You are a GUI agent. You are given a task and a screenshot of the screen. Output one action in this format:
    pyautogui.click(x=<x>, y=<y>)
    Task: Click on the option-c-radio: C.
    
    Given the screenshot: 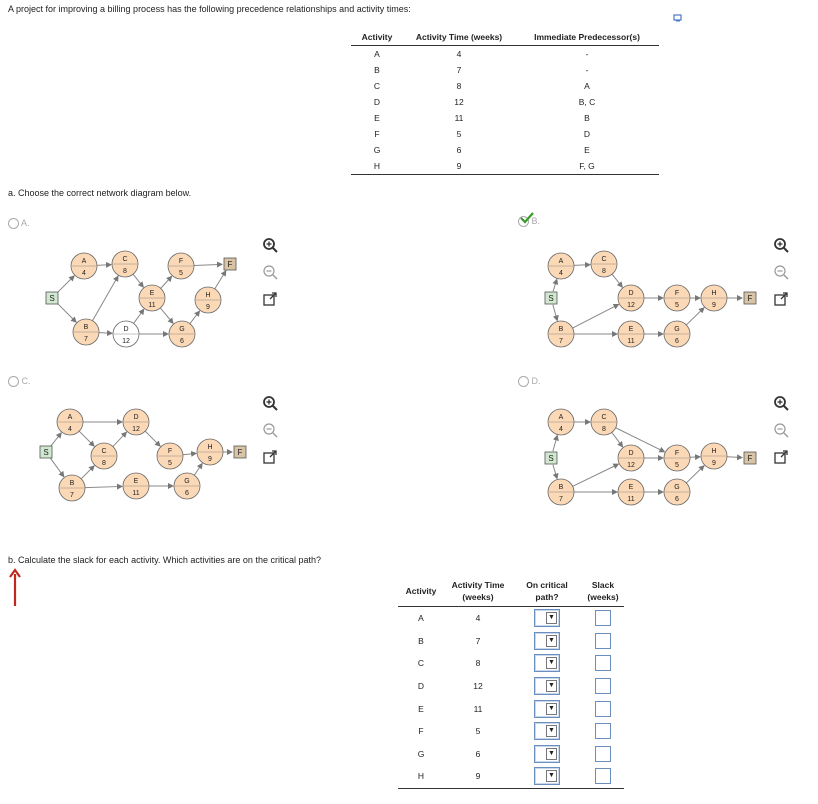 What is the action you would take?
    pyautogui.click(x=19, y=382)
    